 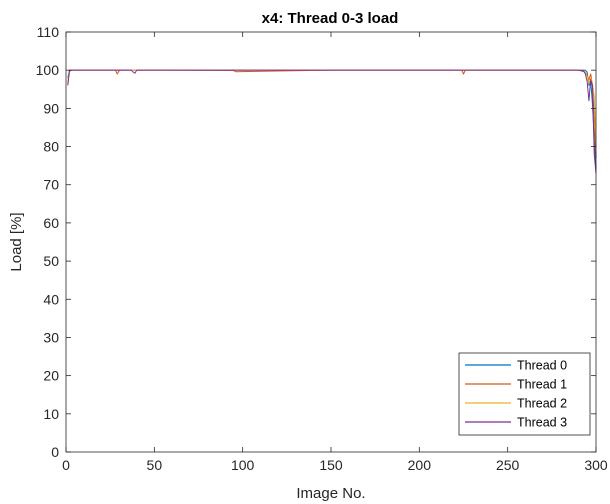 What do you see at coordinates (48, 70) in the screenshot?
I see `y-tick-label: 100` at bounding box center [48, 70].